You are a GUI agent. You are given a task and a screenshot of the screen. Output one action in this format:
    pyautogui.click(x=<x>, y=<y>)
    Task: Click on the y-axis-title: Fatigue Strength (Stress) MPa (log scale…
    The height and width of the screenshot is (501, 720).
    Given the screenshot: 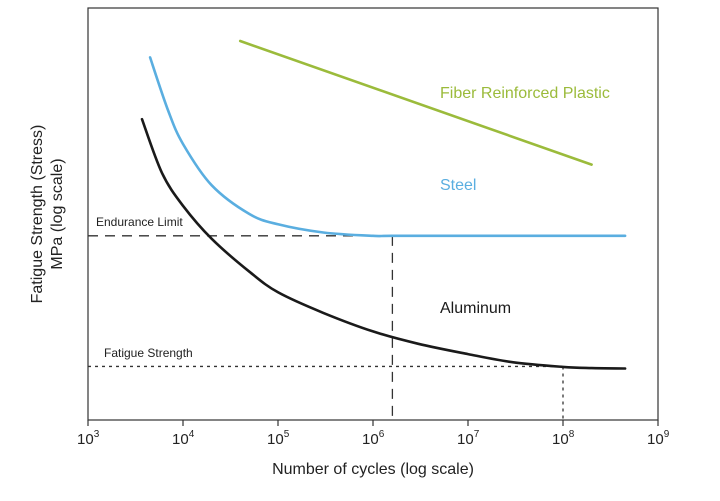 What is the action you would take?
    pyautogui.click(x=47, y=214)
    